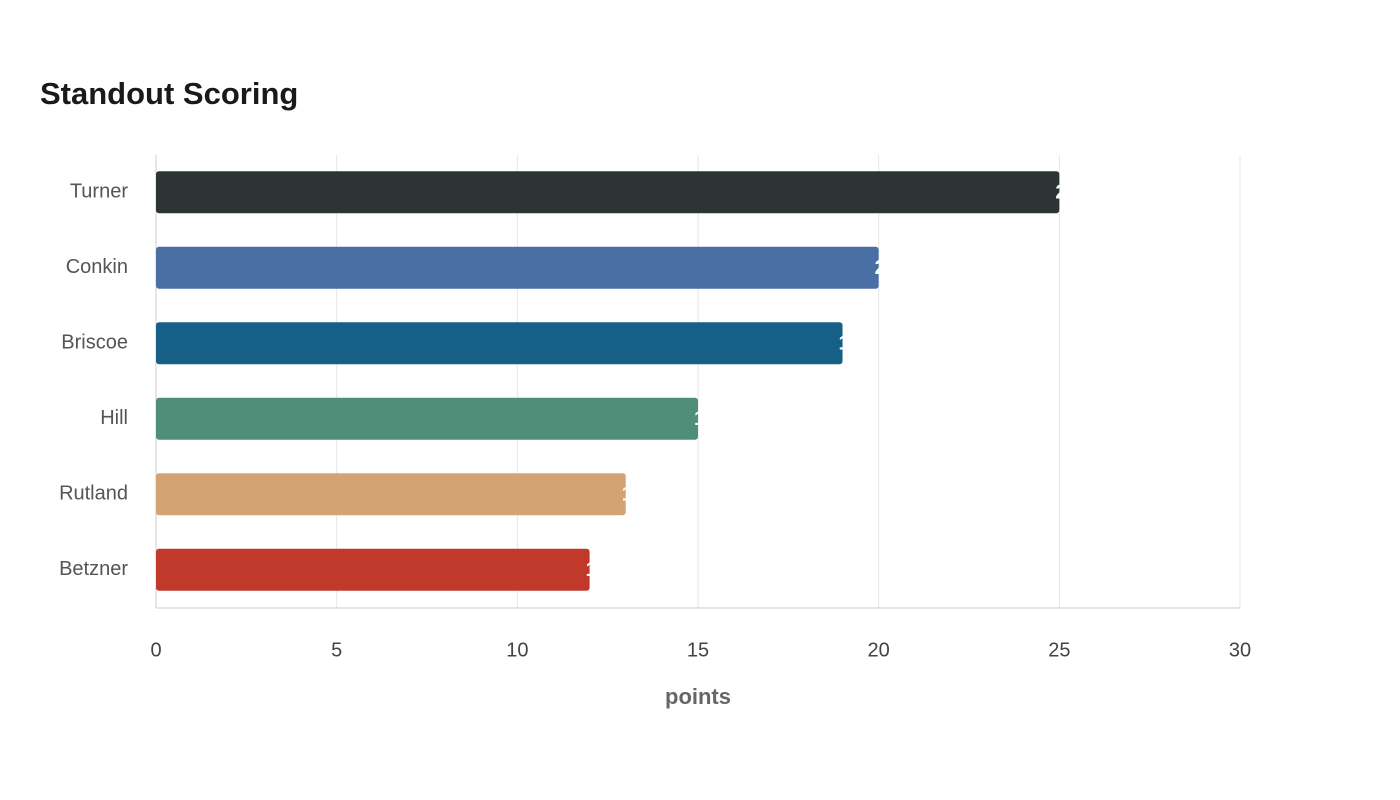 This screenshot has width=1400, height=800. I want to click on data-label: 12, so click(597, 570).